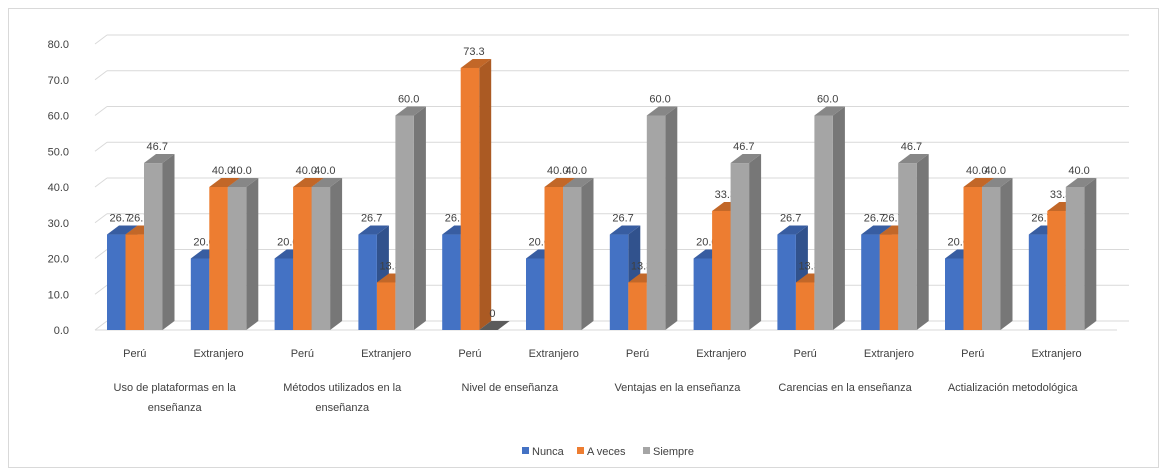 This screenshot has height=476, width=1167. What do you see at coordinates (845, 388) in the screenshot?
I see `group-label: Carencias en la enseñanza` at bounding box center [845, 388].